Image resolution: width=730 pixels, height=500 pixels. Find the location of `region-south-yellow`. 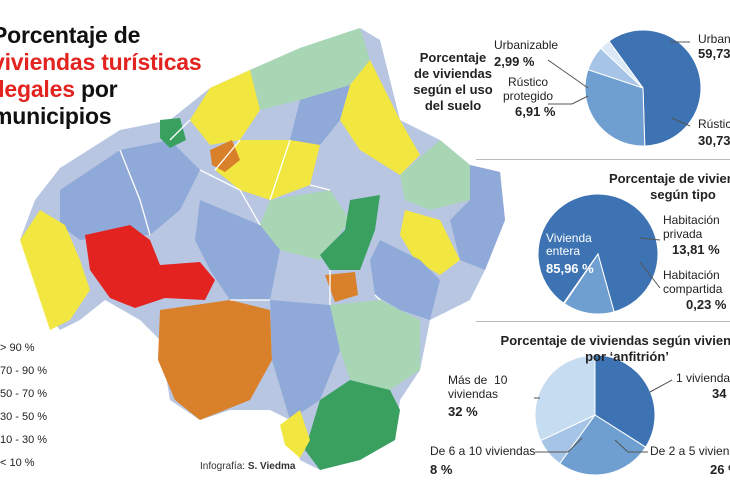

region-south-yellow is located at coordinates (295, 434).